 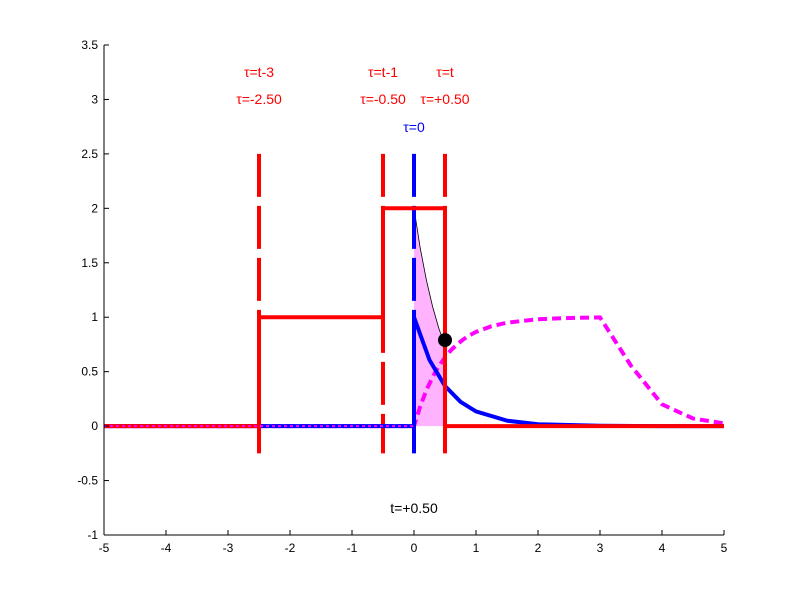 I want to click on y-tick-label: 1.5, so click(x=89, y=263).